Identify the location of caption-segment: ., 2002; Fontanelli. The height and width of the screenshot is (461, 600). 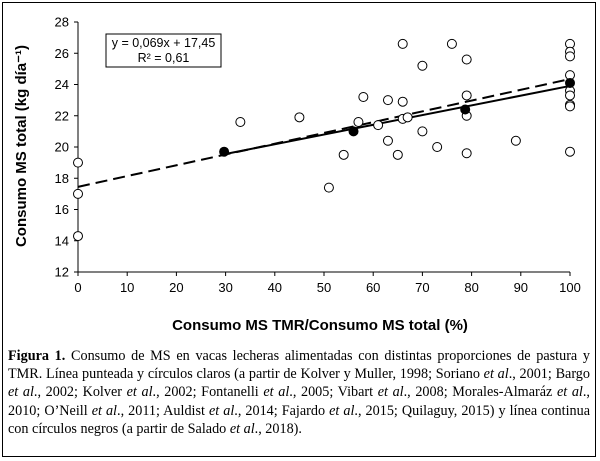
(208, 392).